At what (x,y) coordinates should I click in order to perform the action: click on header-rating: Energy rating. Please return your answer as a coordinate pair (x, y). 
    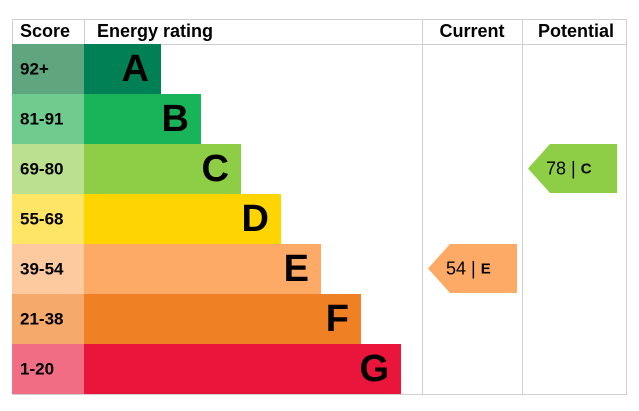
    Looking at the image, I should click on (155, 31).